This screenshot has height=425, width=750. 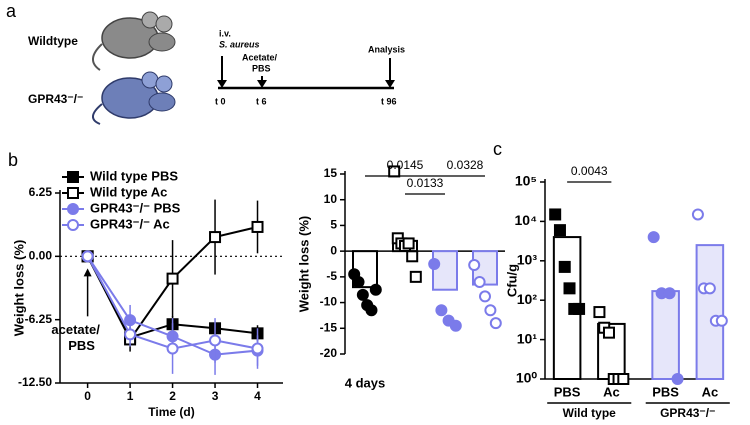 What do you see at coordinates (41, 256) in the screenshot?
I see `y-tick-label: 0.00` at bounding box center [41, 256].